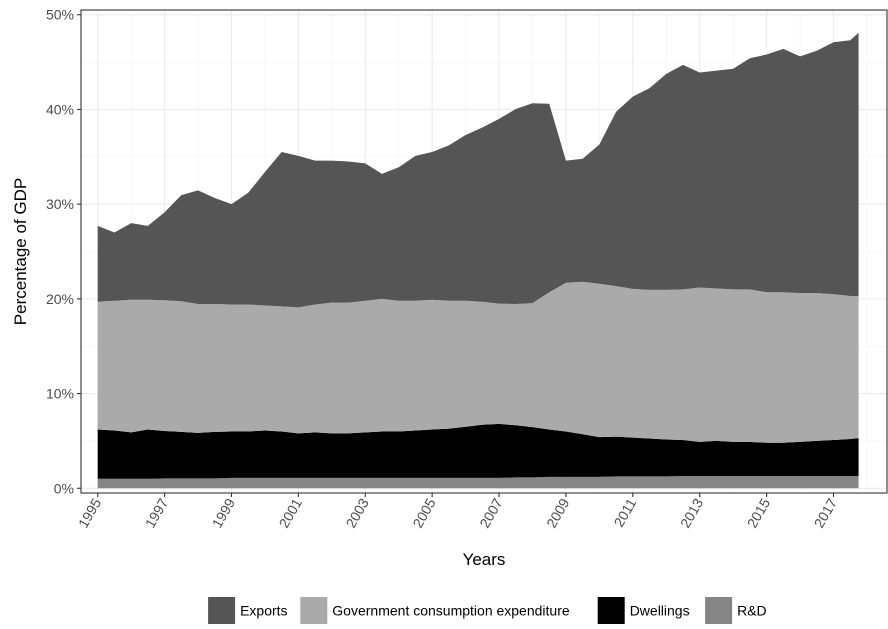  What do you see at coordinates (60, 299) in the screenshot?
I see `y-tick-label: 20%` at bounding box center [60, 299].